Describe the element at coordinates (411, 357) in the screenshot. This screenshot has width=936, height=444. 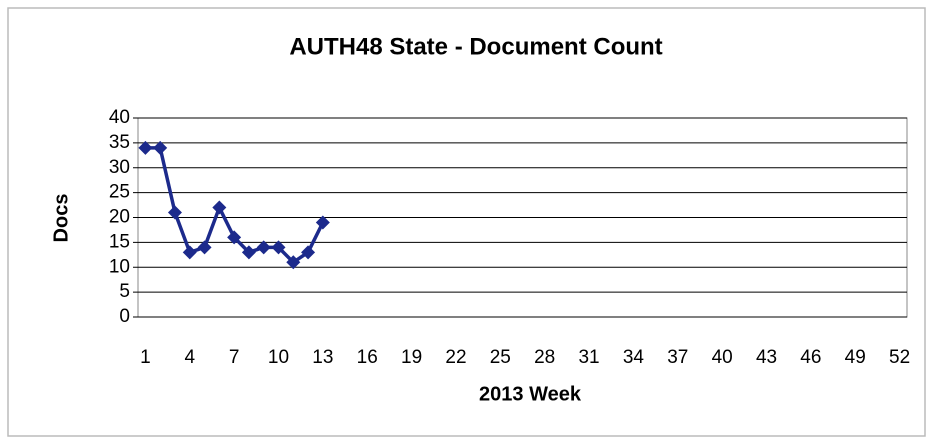
I see `x-tick-label: 19` at that location.